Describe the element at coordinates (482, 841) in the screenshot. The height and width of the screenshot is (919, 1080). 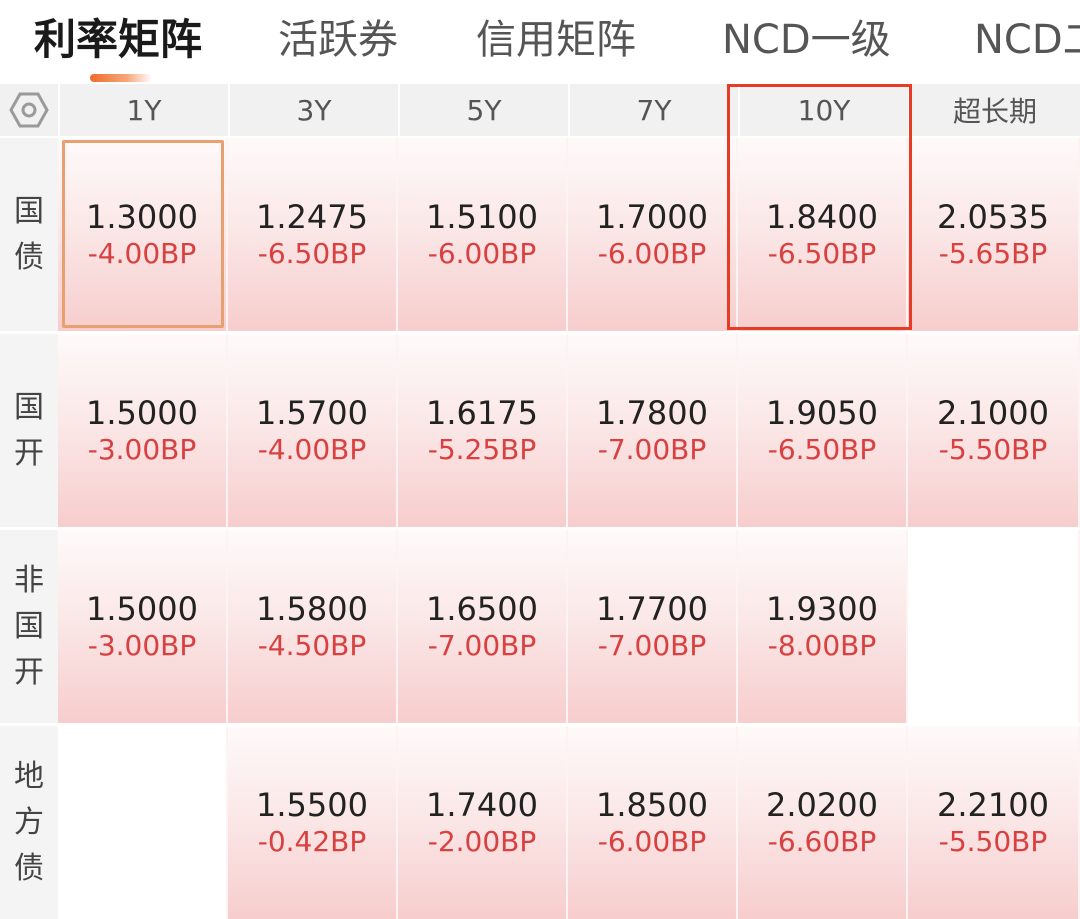
I see `rate-change: -2.00BP` at that location.